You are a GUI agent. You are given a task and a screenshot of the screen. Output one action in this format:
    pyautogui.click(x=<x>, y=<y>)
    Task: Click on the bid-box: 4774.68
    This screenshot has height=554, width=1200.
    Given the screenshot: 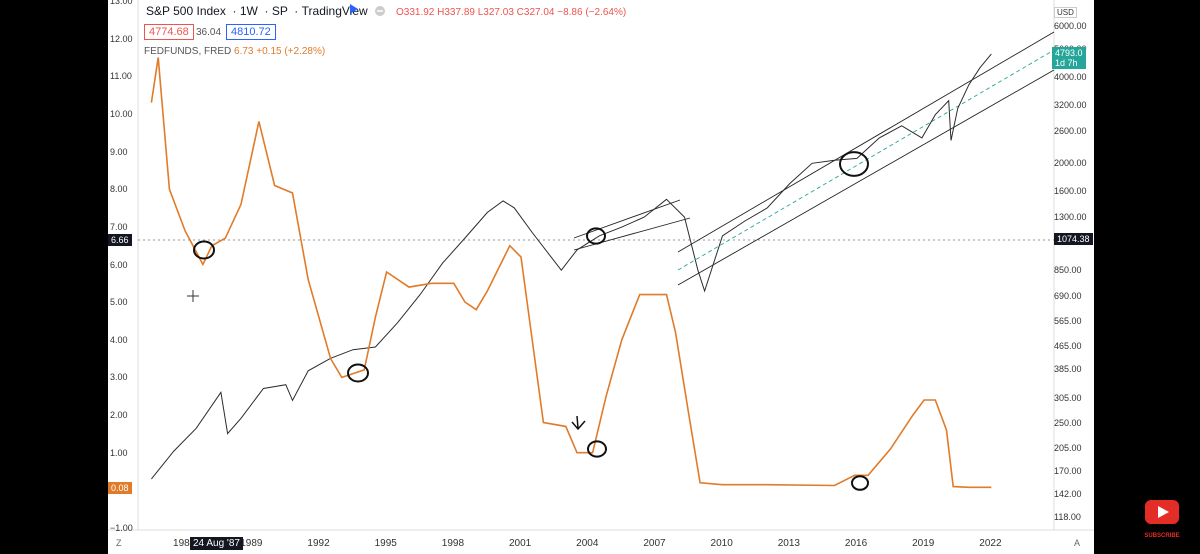 What is the action you would take?
    pyautogui.click(x=169, y=32)
    